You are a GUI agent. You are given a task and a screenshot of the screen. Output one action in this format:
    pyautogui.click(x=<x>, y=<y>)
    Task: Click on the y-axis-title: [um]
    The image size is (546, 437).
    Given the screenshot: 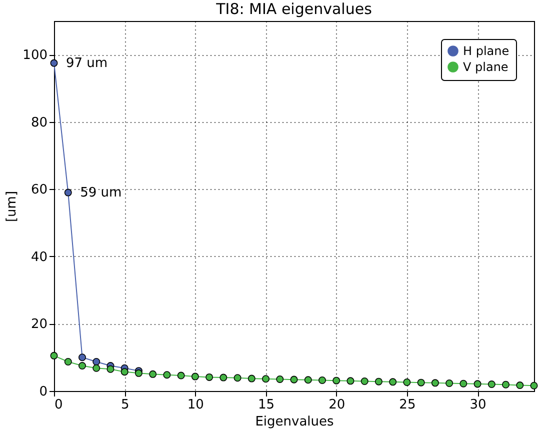 What is the action you would take?
    pyautogui.click(x=12, y=206)
    